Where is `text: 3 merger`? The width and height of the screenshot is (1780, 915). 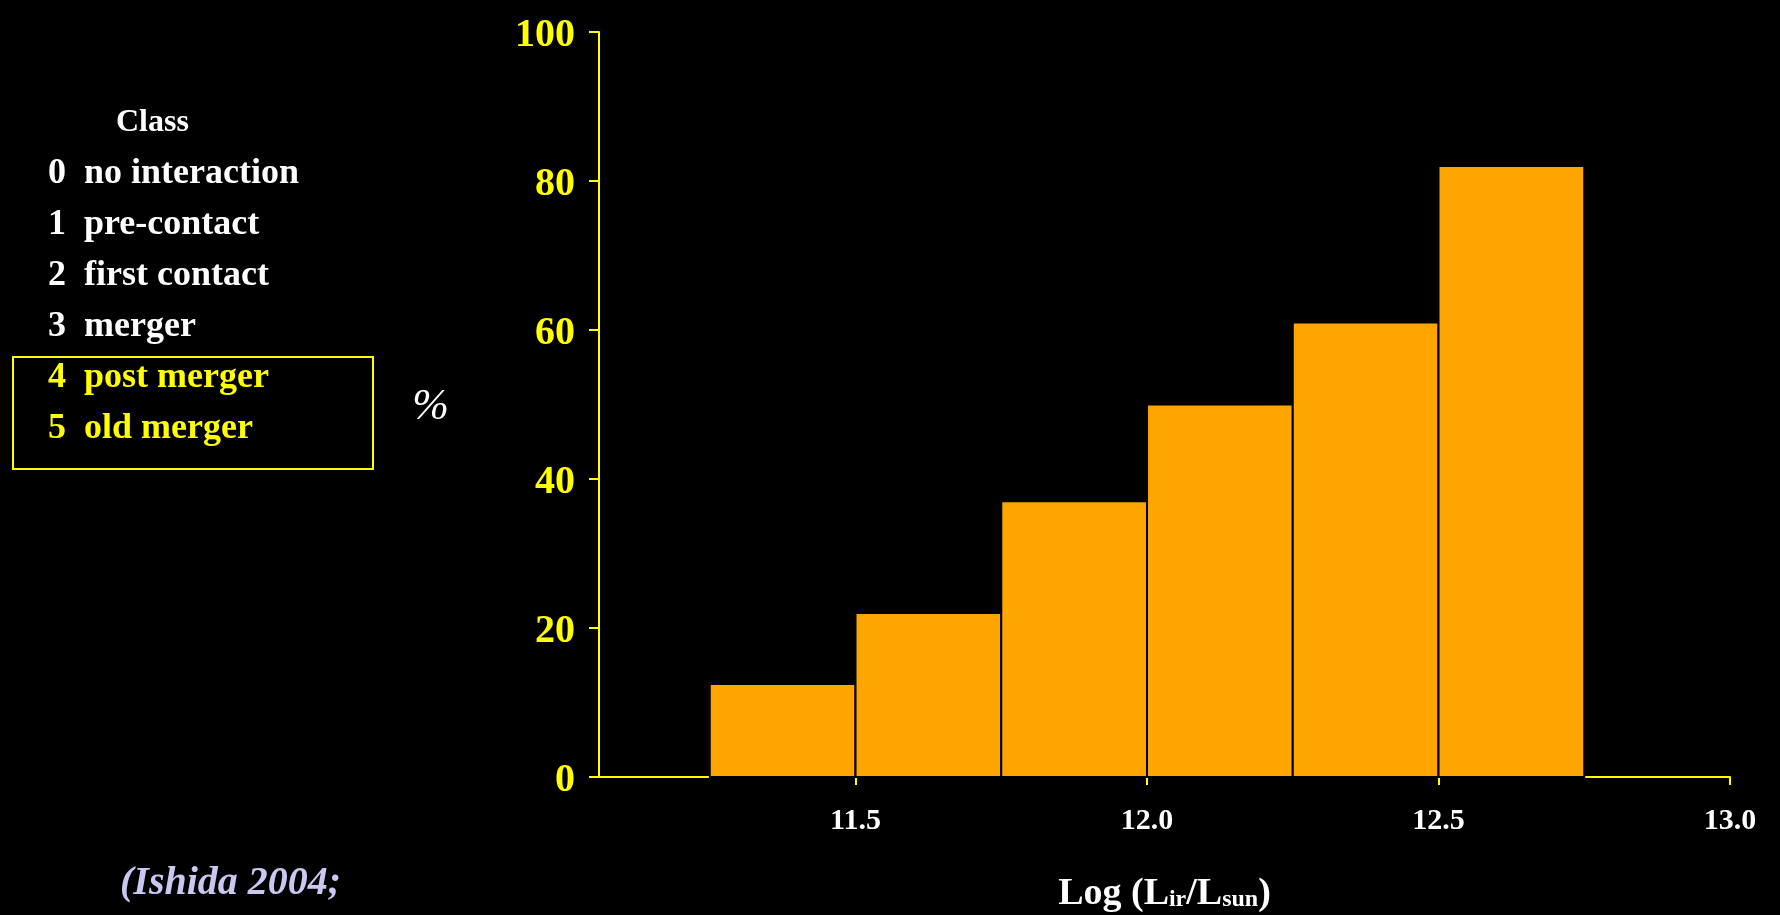
text: 3 merger is located at coordinates (122, 324).